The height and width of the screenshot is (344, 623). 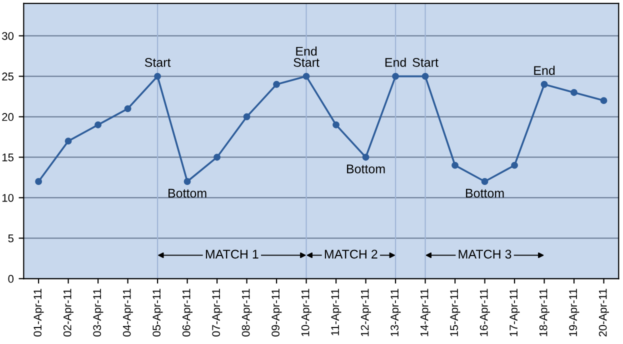 I want to click on x-tick-label: 14-Apr-11, so click(x=425, y=312).